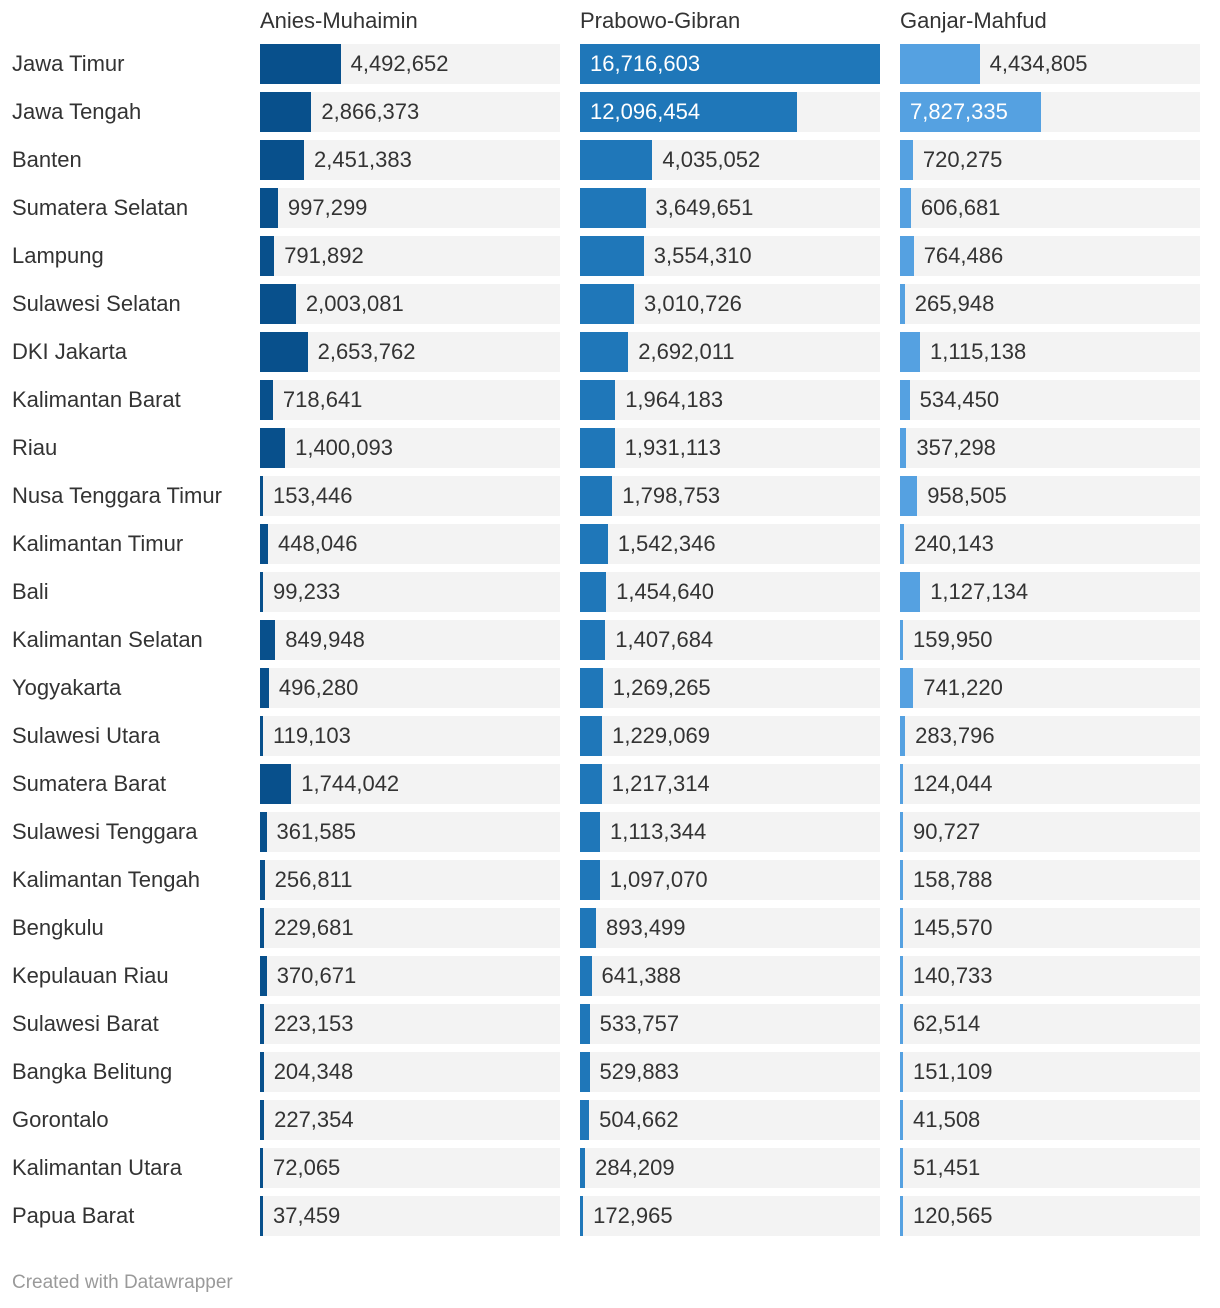 This screenshot has width=1220, height=1308. I want to click on bar-track: 1,115,138, so click(1050, 352).